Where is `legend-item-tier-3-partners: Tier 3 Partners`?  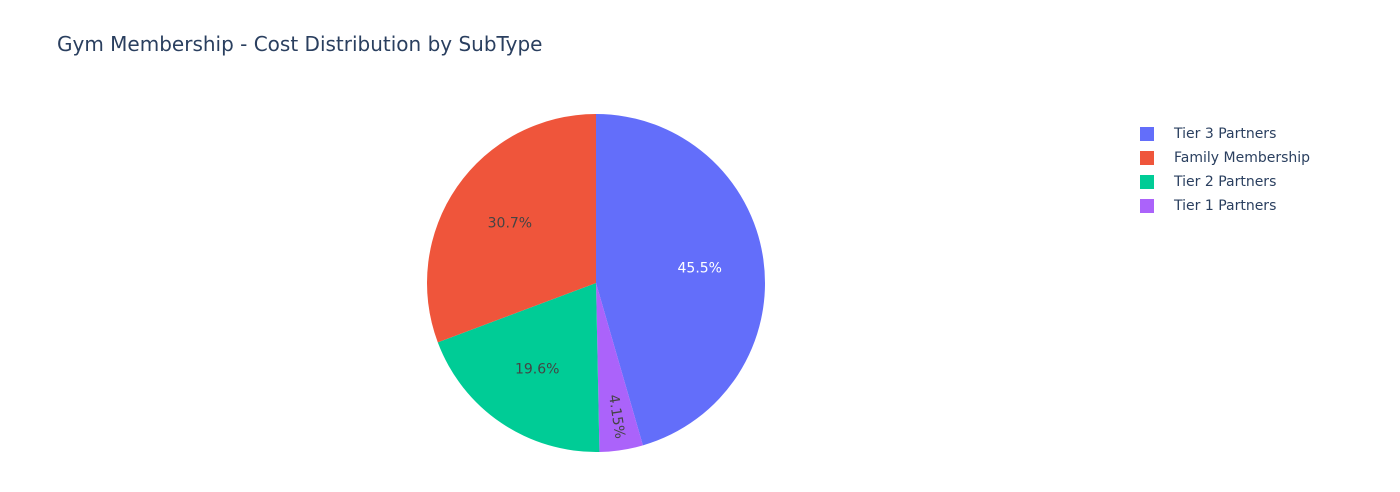 legend-item-tier-3-partners: Tier 3 Partners is located at coordinates (1225, 134).